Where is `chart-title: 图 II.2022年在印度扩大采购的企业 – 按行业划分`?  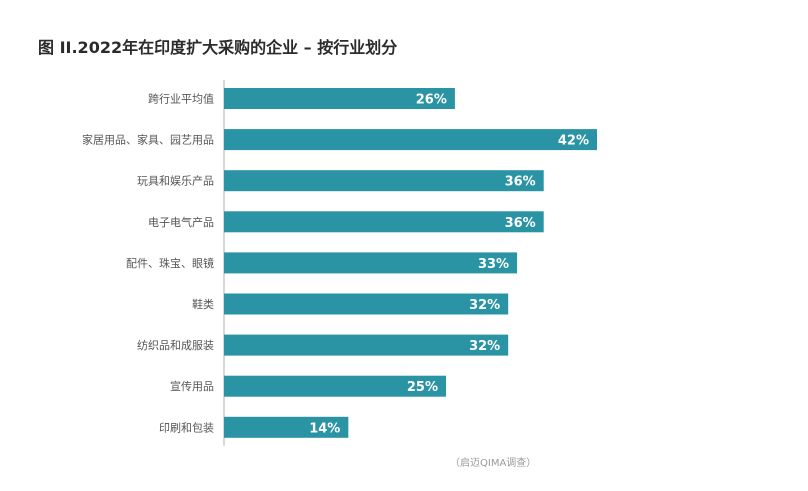 chart-title: 图 II.2022年在印度扩大采购的企业 – 按行业划分 is located at coordinates (218, 47).